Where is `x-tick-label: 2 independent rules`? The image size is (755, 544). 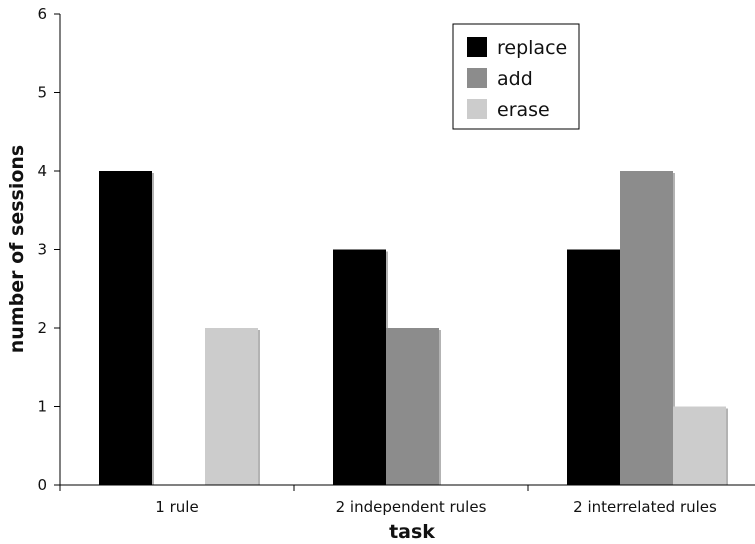 x-tick-label: 2 independent rules is located at coordinates (411, 507).